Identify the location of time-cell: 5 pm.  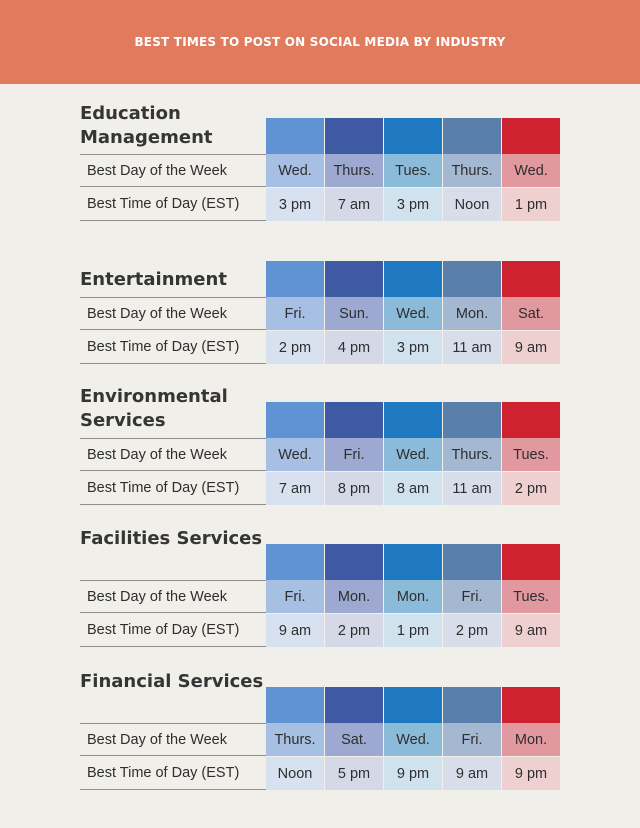
(354, 773).